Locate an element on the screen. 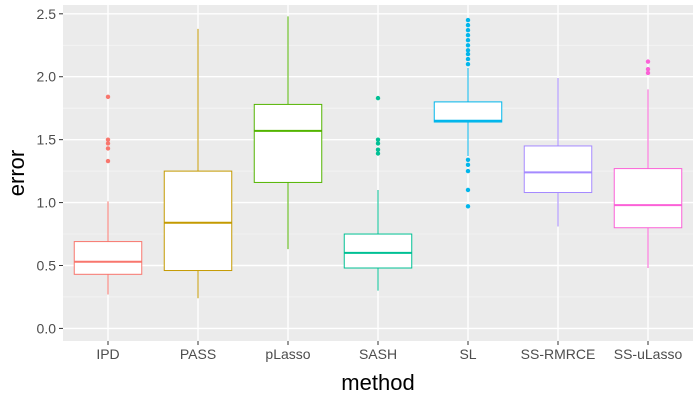 The height and width of the screenshot is (400, 700). y-tick-label: 2.0 is located at coordinates (47, 77).